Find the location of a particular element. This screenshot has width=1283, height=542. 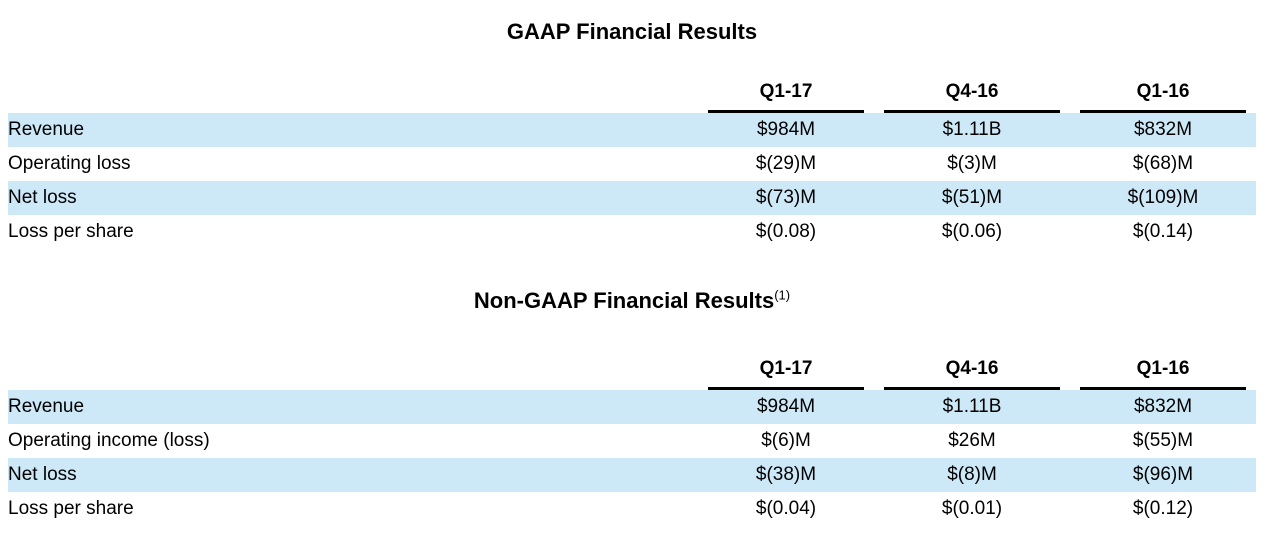

table-row-net-loss: Net loss $(38)M $(8)M $(96)M is located at coordinates (632, 475).